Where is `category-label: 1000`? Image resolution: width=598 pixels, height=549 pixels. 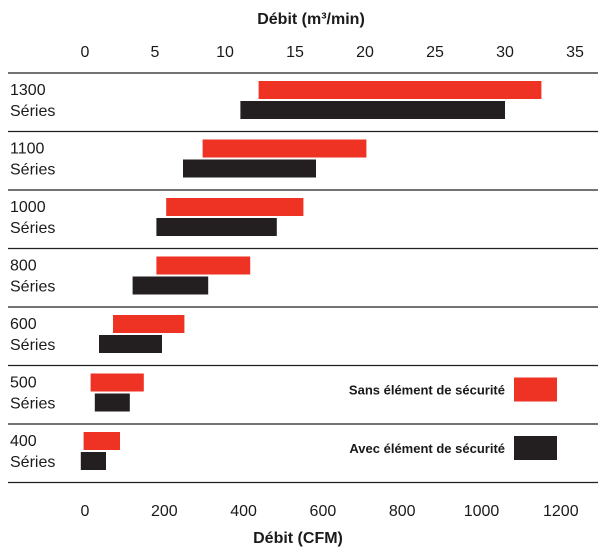 category-label: 1000 is located at coordinates (28, 207).